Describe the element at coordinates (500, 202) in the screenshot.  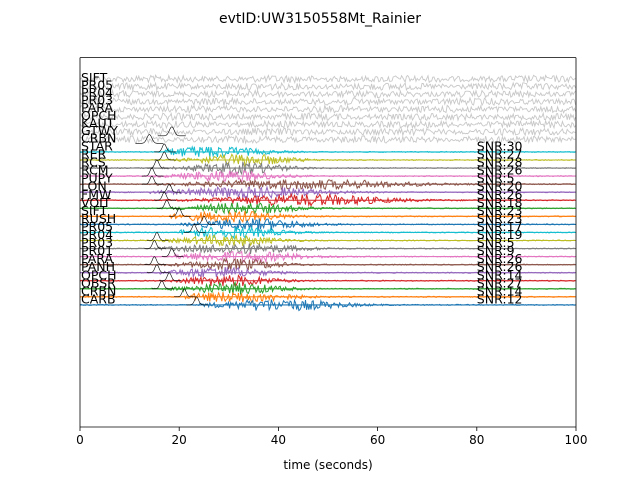
I see `snr-label: SNR:18` at that location.